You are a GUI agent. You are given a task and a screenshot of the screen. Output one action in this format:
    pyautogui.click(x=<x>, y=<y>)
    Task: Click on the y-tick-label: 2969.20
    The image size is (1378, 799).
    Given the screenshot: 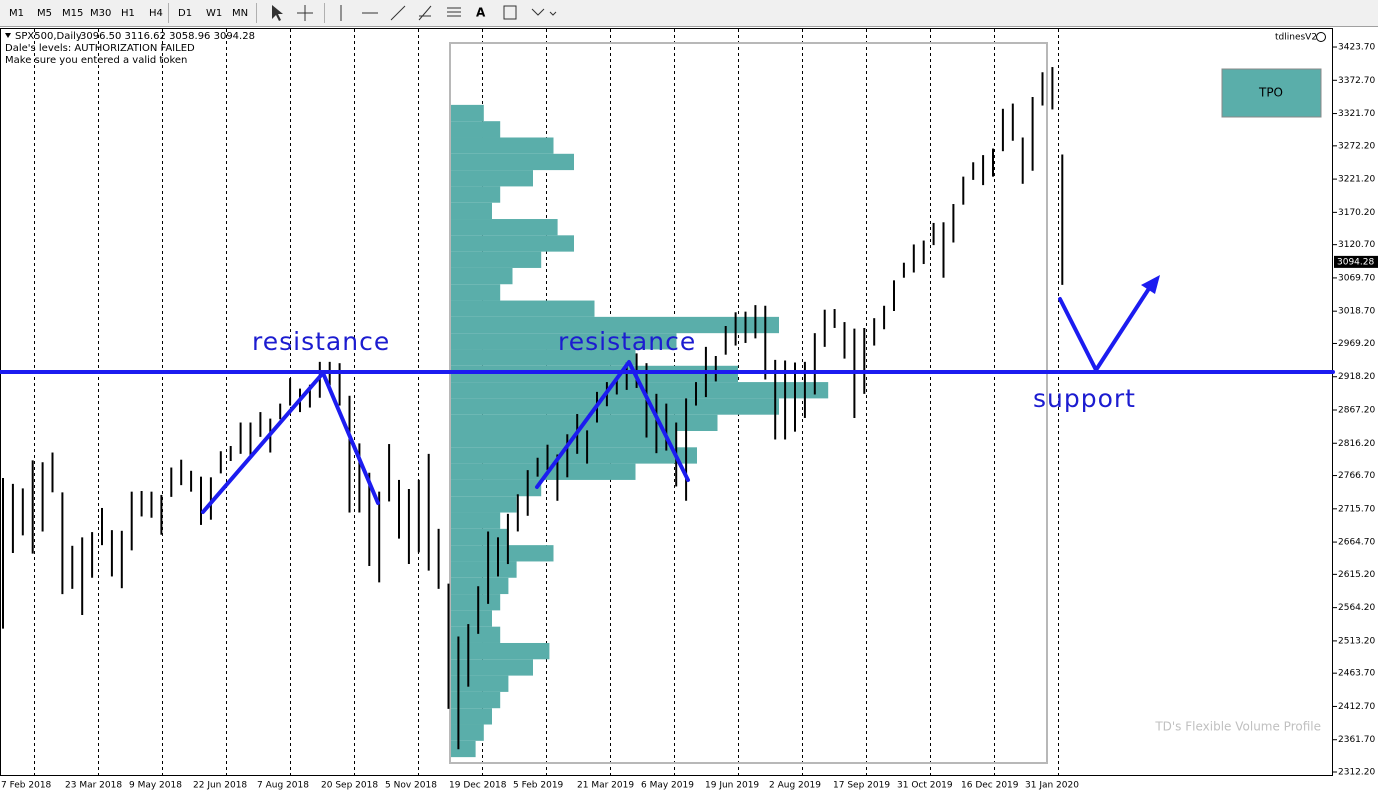 What is the action you would take?
    pyautogui.click(x=1356, y=344)
    